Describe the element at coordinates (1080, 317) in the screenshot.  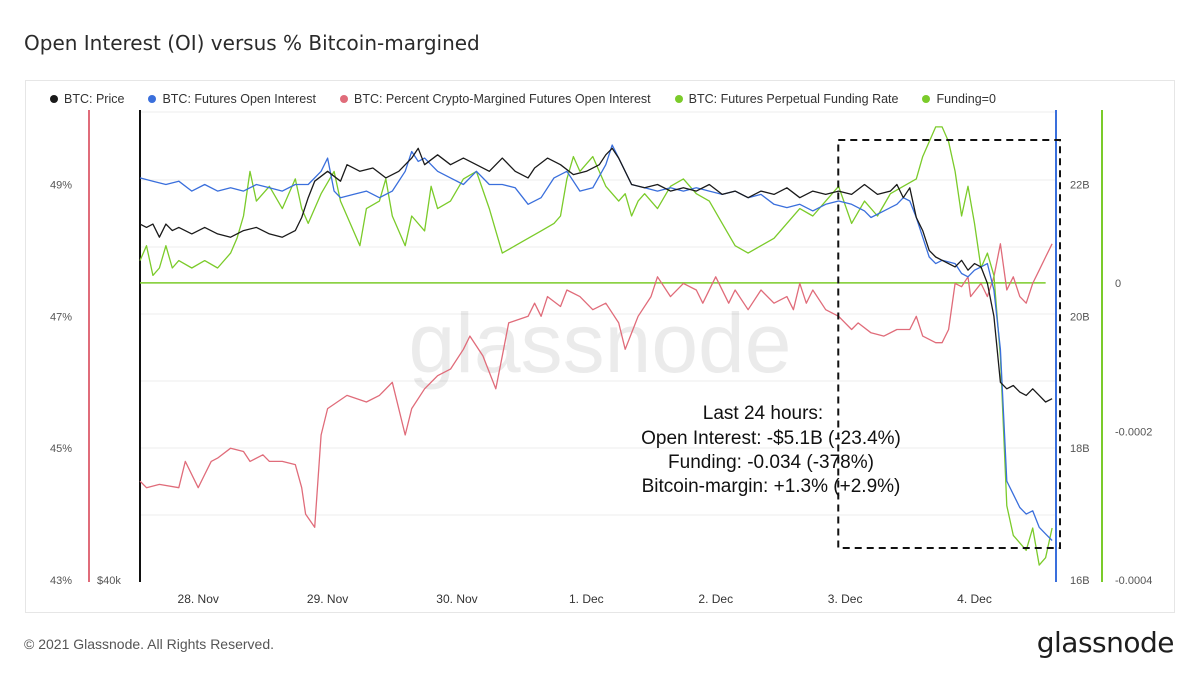
I see `oi-tick-label: 20B` at that location.